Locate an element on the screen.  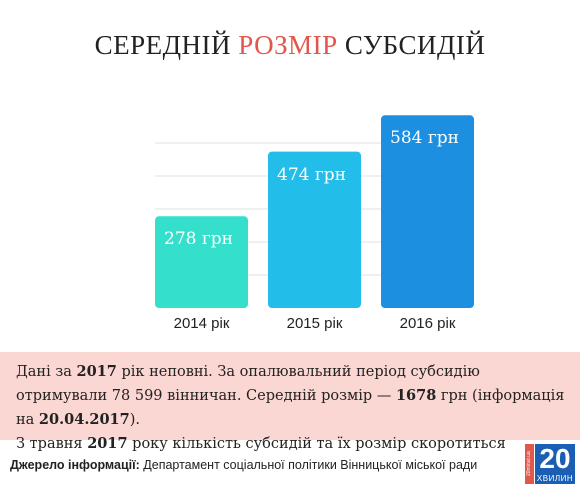
logo-20-khvylyn: 20minut.ua 20 ХВИЛИН is located at coordinates (550, 464).